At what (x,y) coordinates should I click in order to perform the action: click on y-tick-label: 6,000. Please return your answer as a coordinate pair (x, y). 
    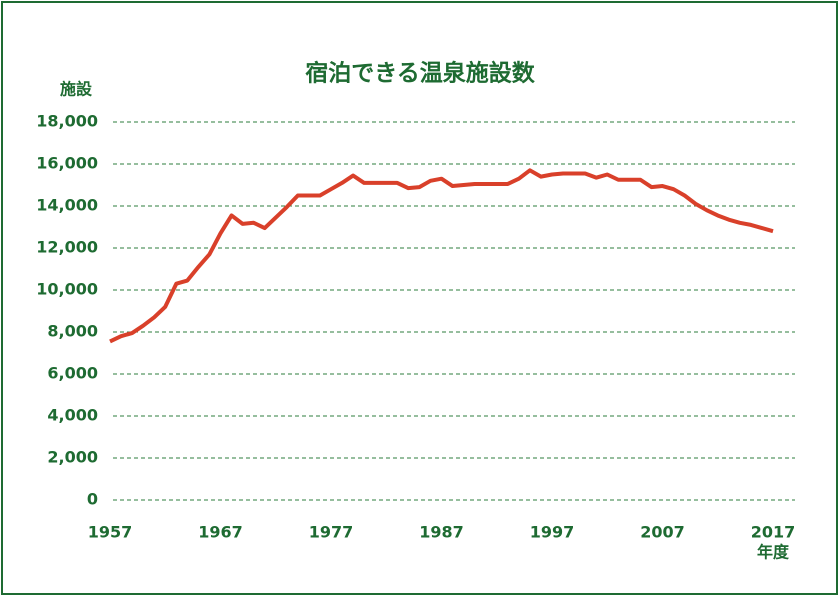
    Looking at the image, I should click on (72, 373).